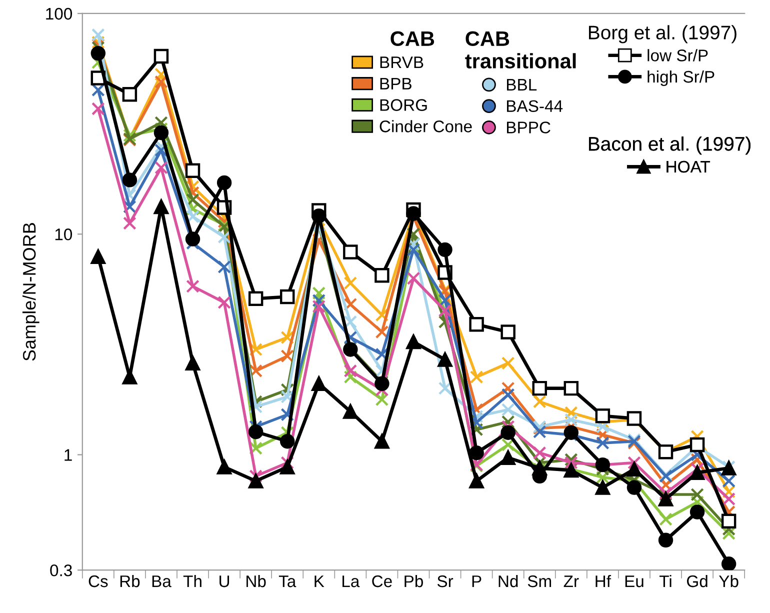 The image size is (770, 613). What do you see at coordinates (508, 581) in the screenshot?
I see `x-tick-label: Nd` at bounding box center [508, 581].